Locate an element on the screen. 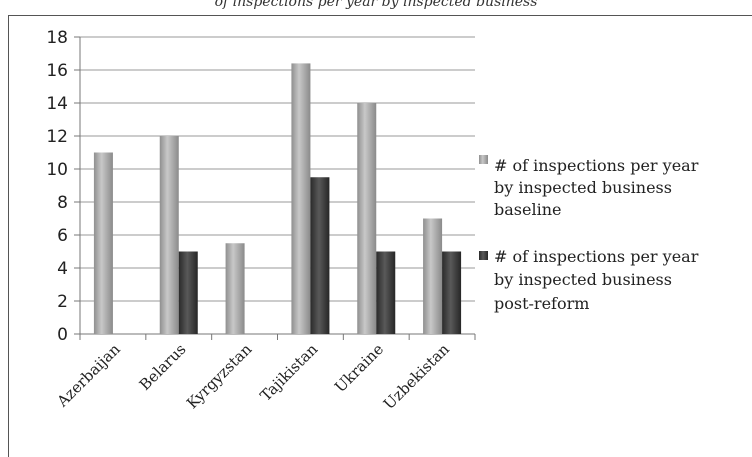 This screenshot has height=457, width=752. legend-label-baseline: by inspected business is located at coordinates (583, 187).